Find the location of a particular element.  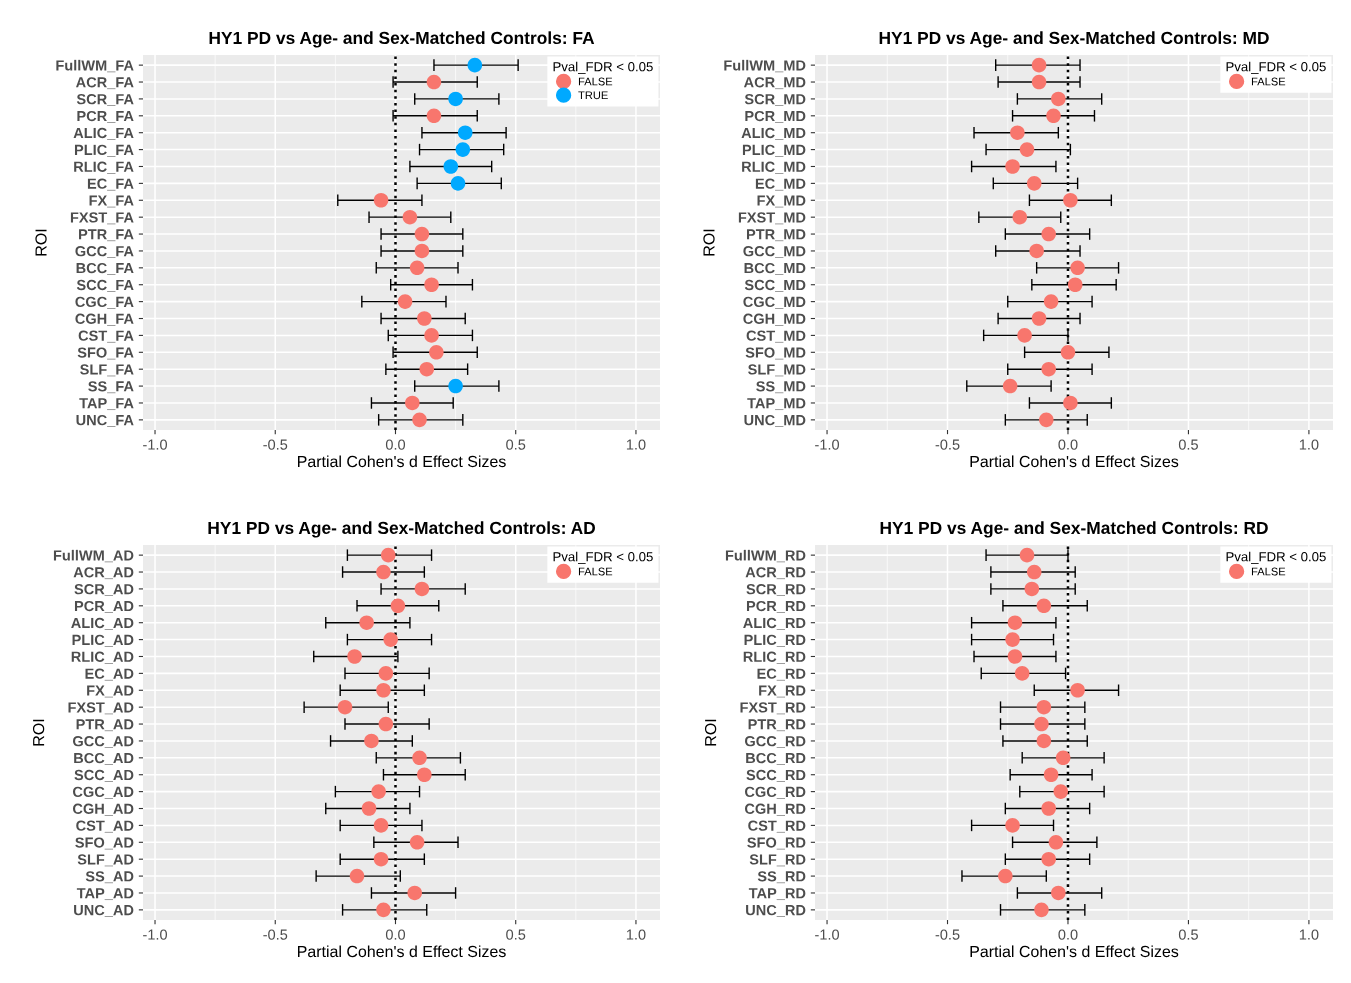

y-tick-label: GCC_AD is located at coordinates (103, 742).